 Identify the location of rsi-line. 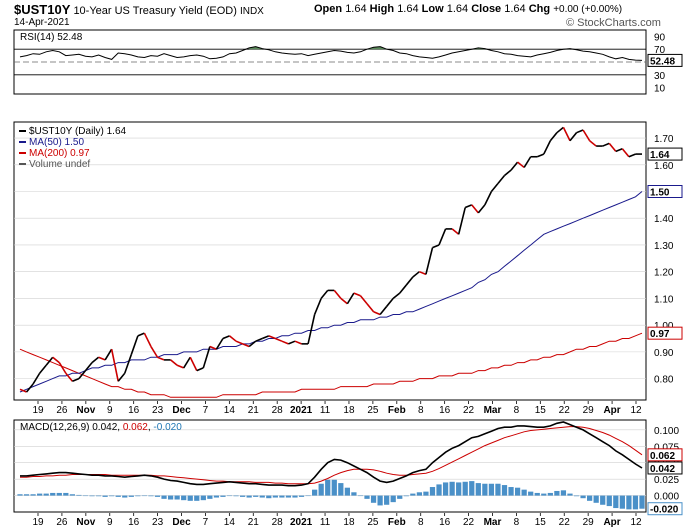
(331, 53).